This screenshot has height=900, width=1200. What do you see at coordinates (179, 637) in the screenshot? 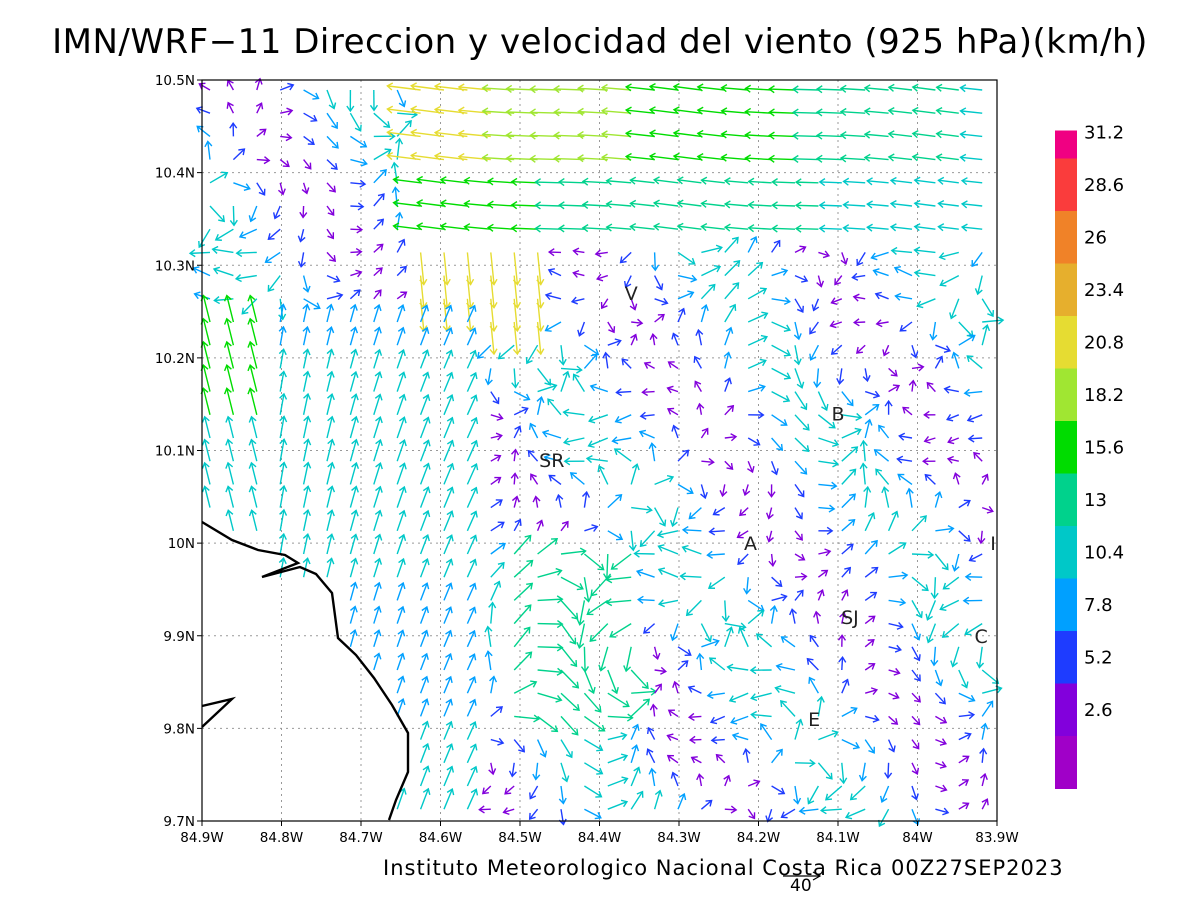
I see `y-tick-label: 9.9N` at bounding box center [179, 637].